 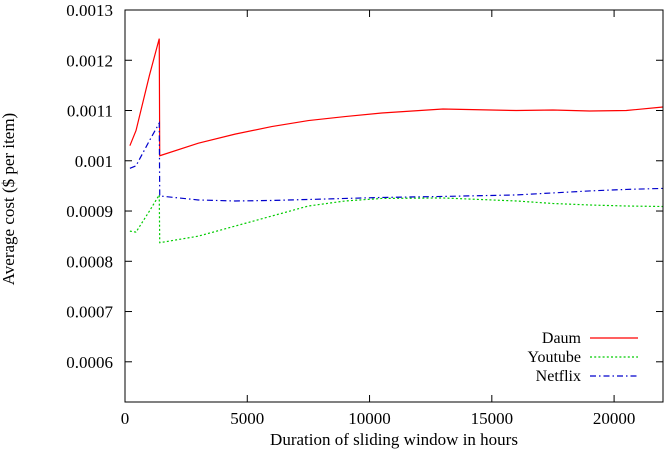 What do you see at coordinates (94, 161) in the screenshot?
I see `y-tick-label: 0.001` at bounding box center [94, 161].